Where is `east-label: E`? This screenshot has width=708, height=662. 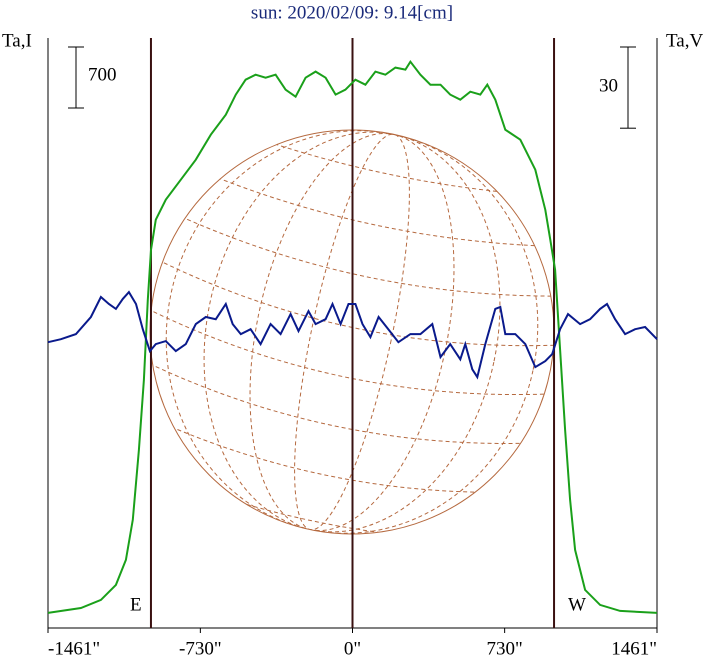 east-label: E is located at coordinates (136, 604).